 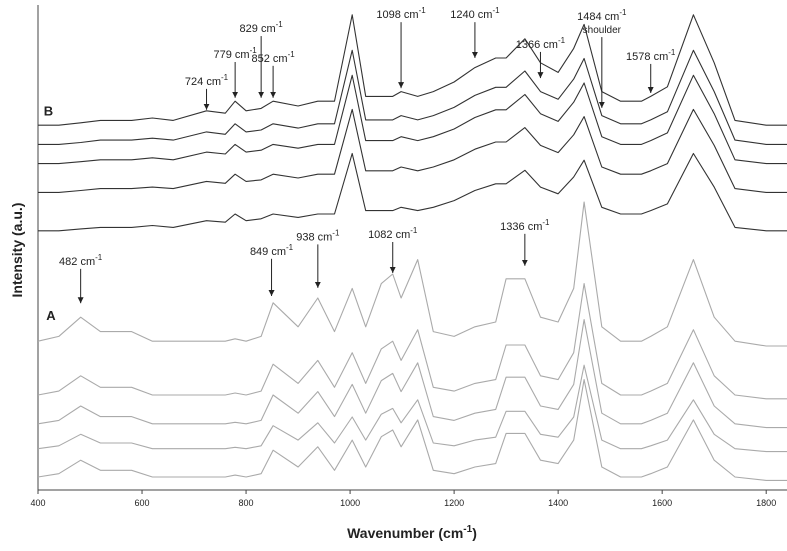 What do you see at coordinates (268, 252) in the screenshot?
I see `annotation-text: 849 cm` at bounding box center [268, 252].